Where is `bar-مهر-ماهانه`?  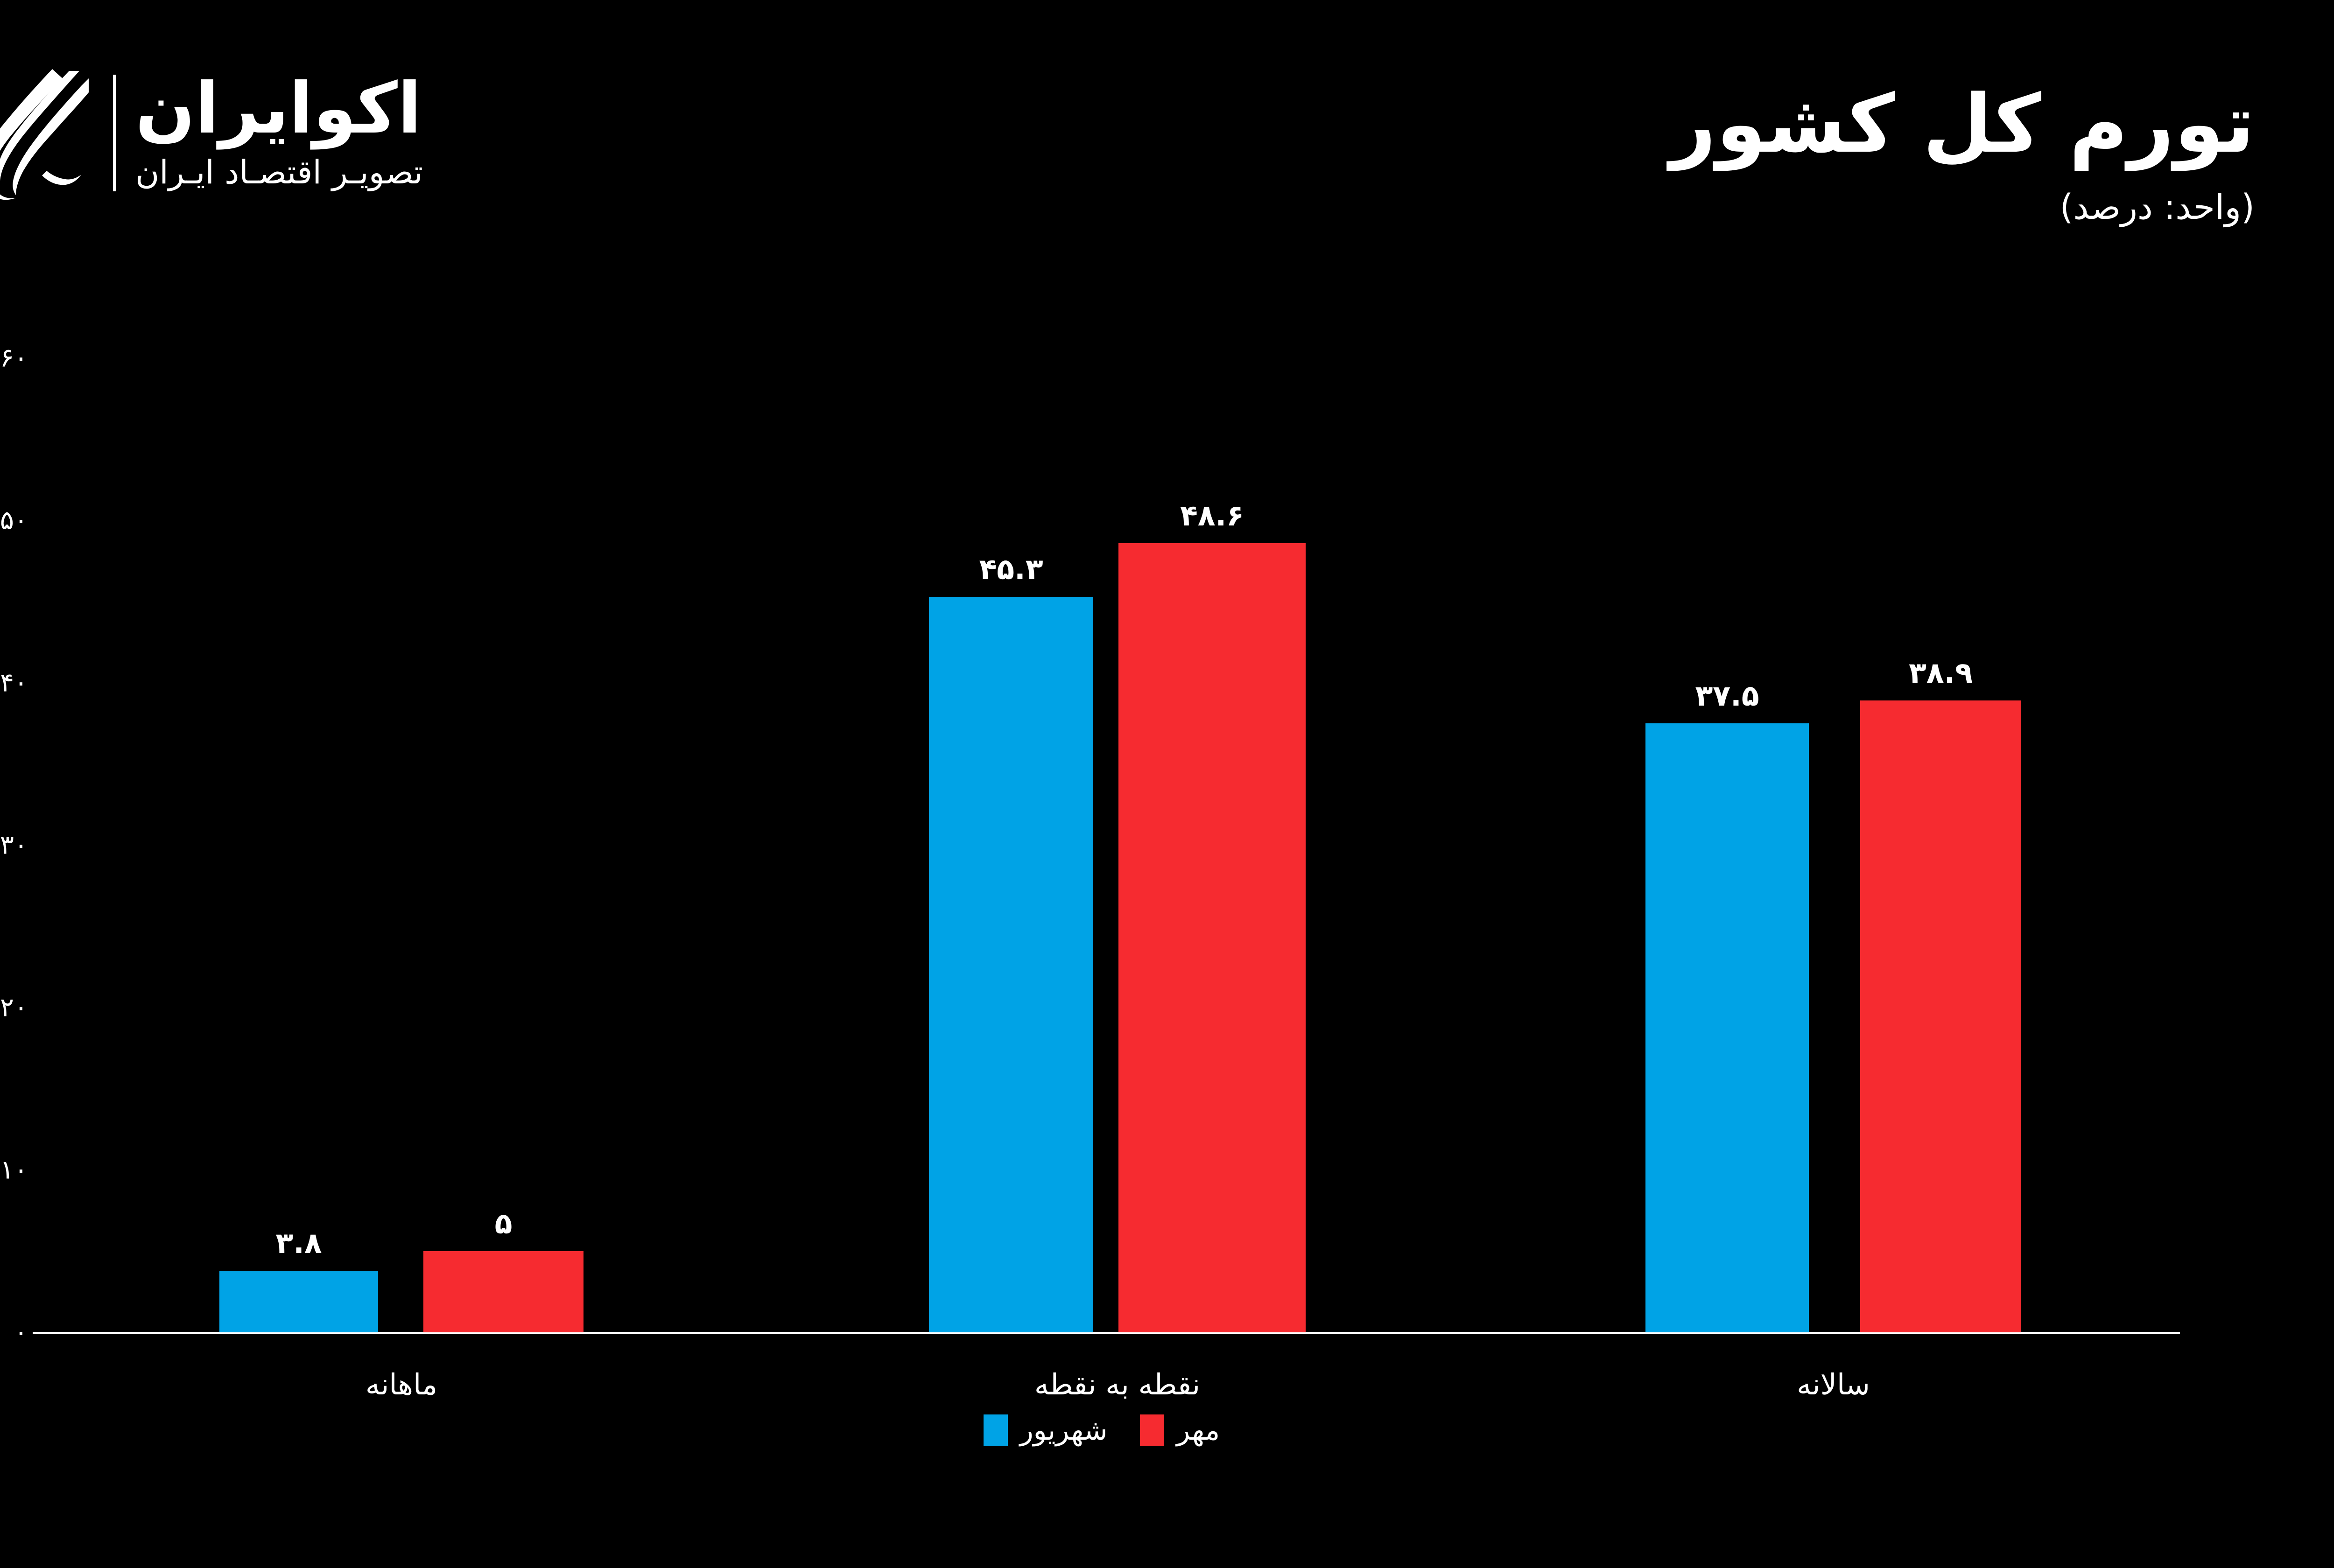
bar-مهر-ماهانه is located at coordinates (503, 1291).